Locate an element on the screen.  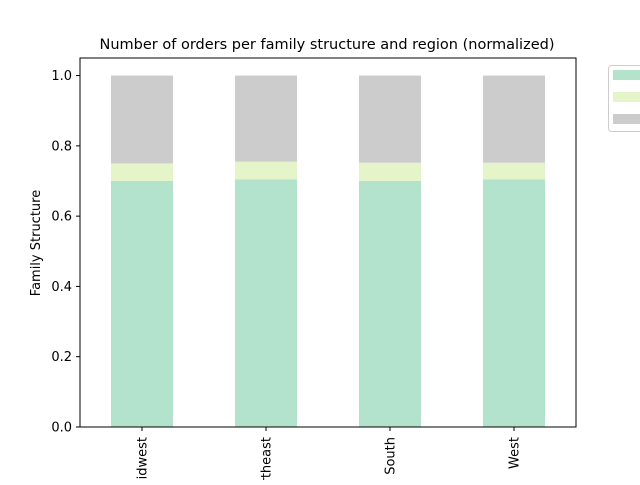
x-tick-label-south: South is located at coordinates (391, 456).